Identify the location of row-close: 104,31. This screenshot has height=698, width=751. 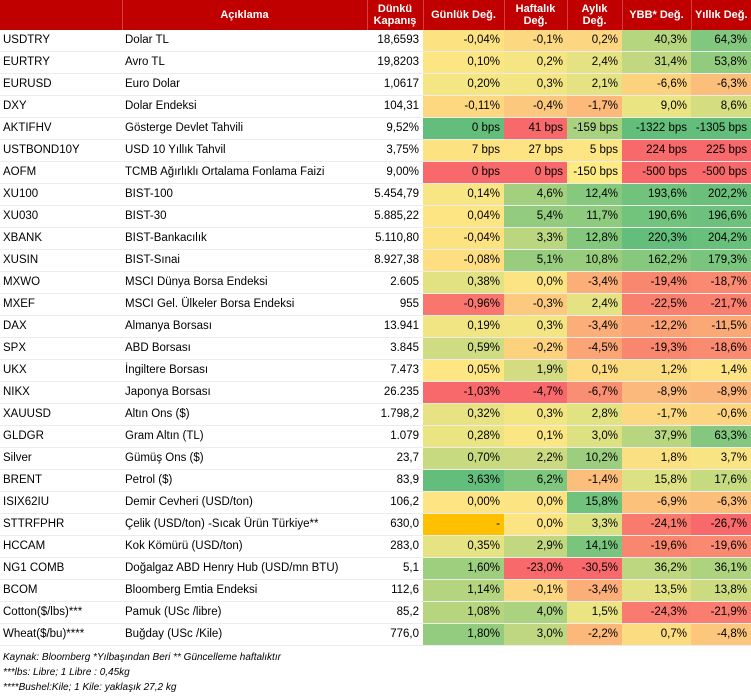
(395, 106).